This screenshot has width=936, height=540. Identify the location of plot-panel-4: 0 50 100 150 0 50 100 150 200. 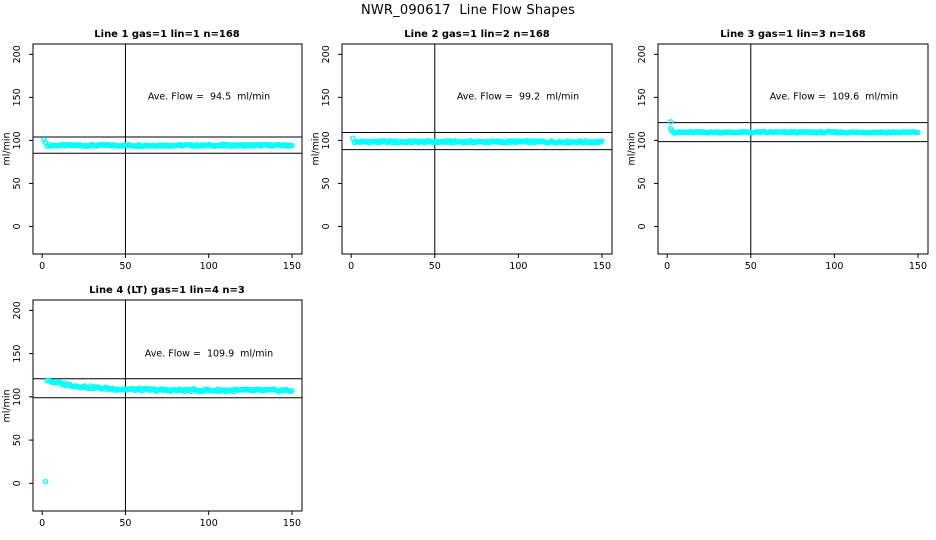
(157, 414).